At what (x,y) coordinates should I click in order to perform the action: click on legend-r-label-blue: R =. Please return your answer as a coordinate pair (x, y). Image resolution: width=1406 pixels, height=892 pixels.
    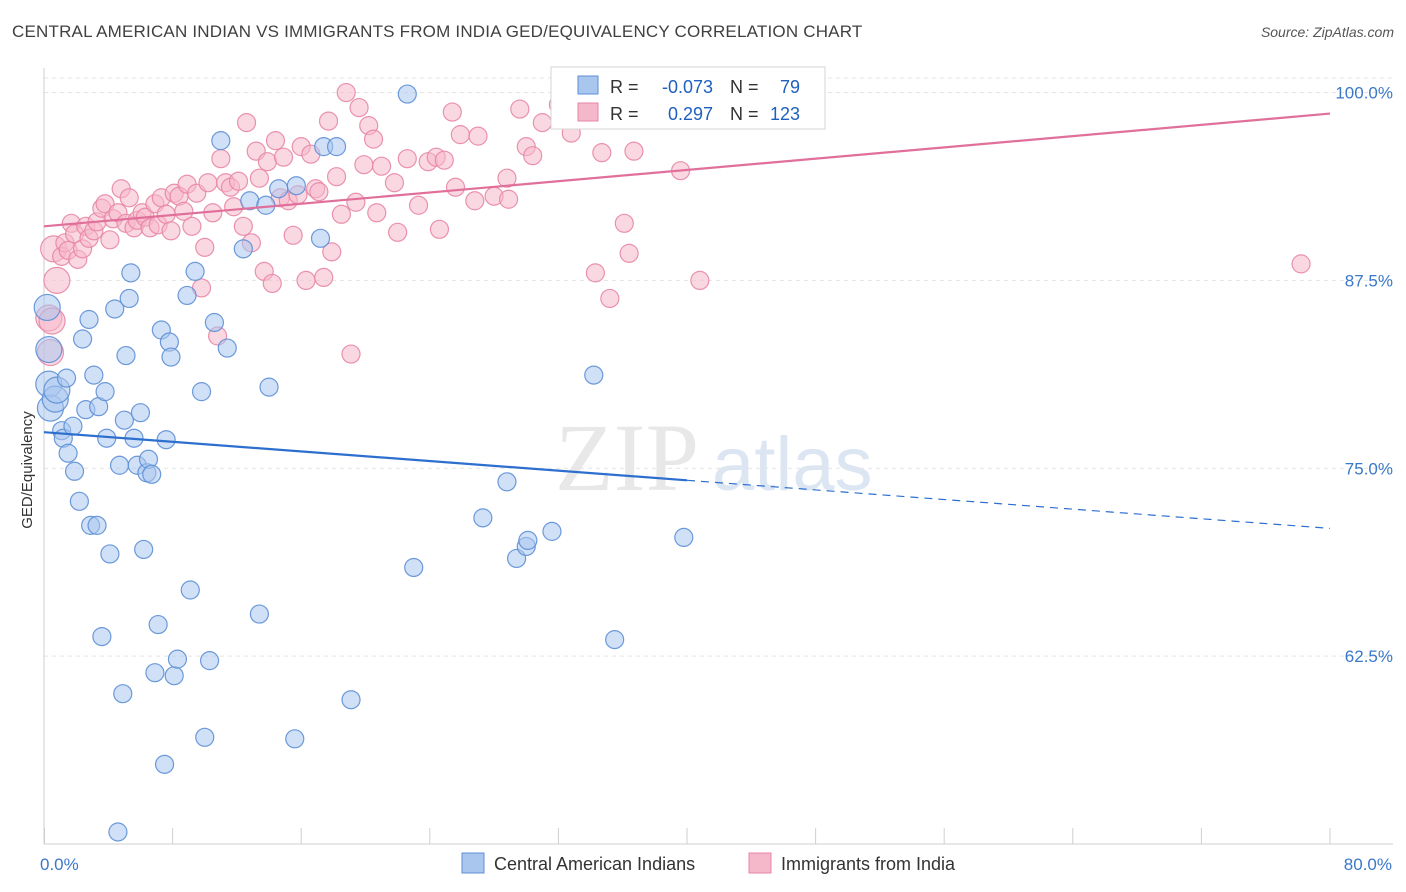
    Looking at the image, I should click on (624, 87).